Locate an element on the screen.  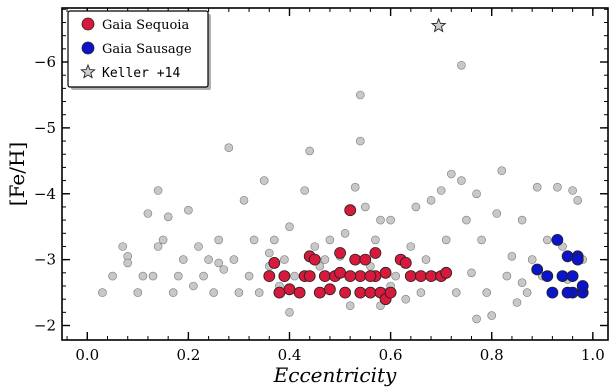
series-gaia-sequoia is located at coordinates (358, 255).